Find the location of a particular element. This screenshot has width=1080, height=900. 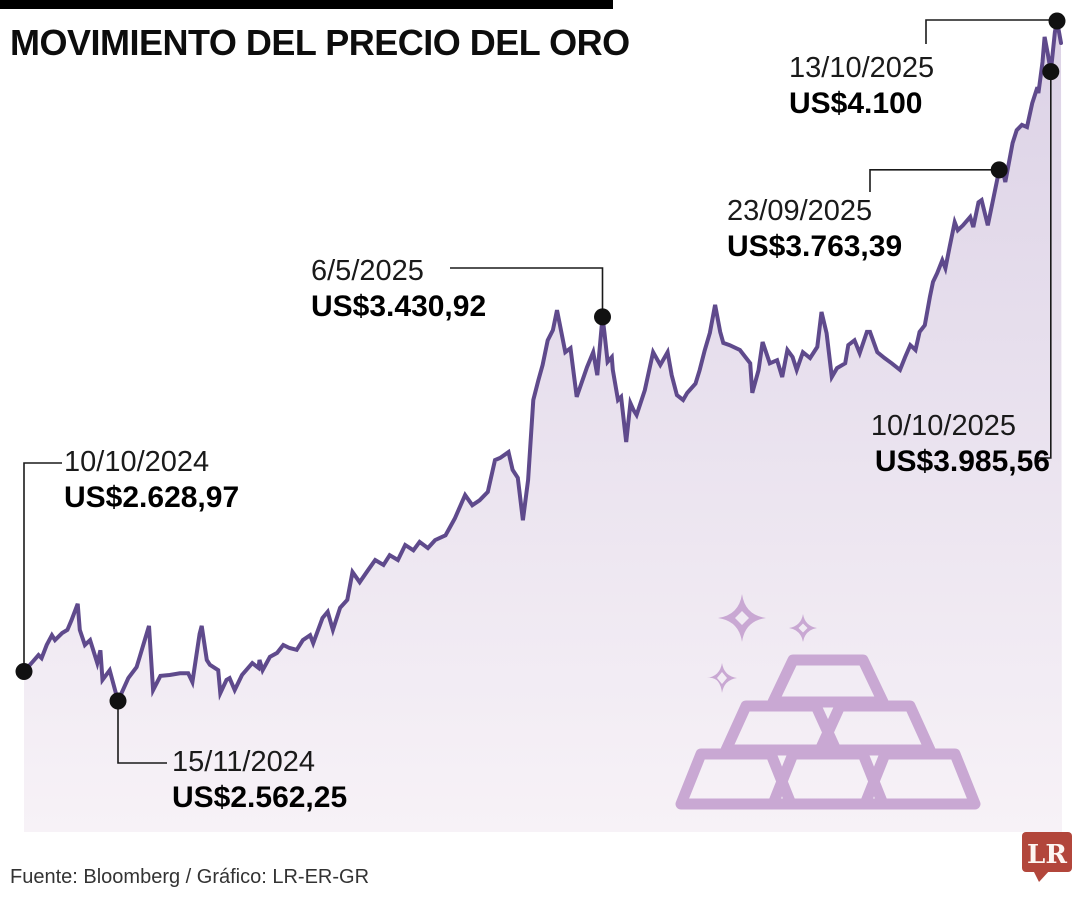

lr-logo-text: LR is located at coordinates (1047, 855).